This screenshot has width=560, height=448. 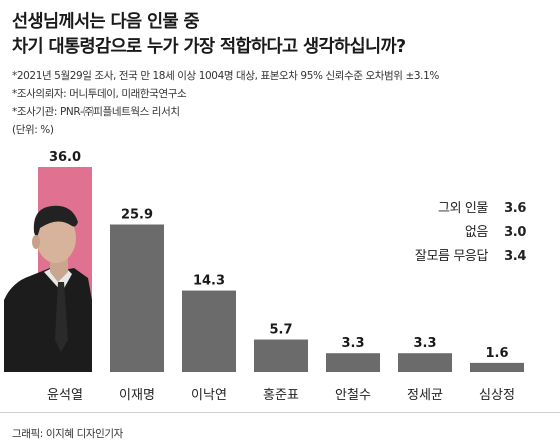 I want to click on bottom-divider, so click(x=280, y=412).